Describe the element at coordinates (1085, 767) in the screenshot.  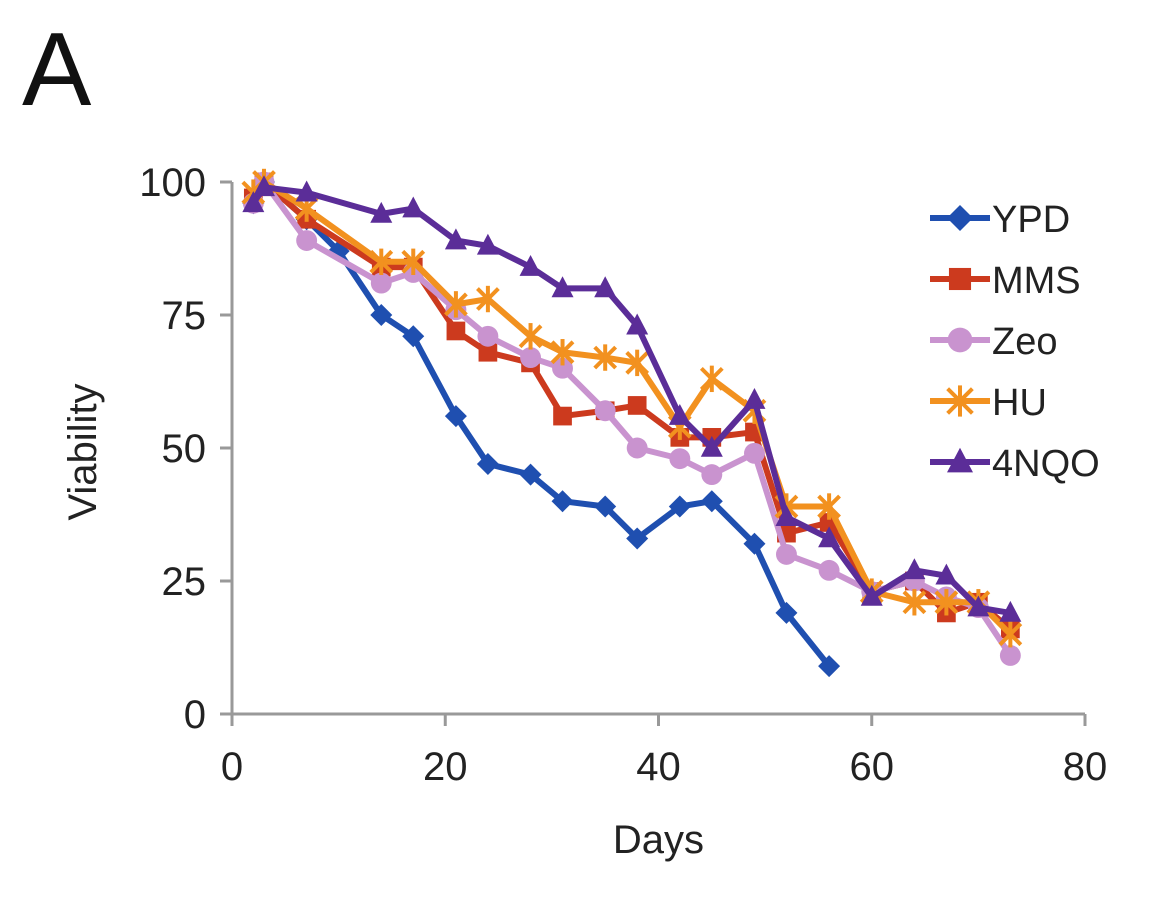
I see `x-tick-label: 80` at that location.